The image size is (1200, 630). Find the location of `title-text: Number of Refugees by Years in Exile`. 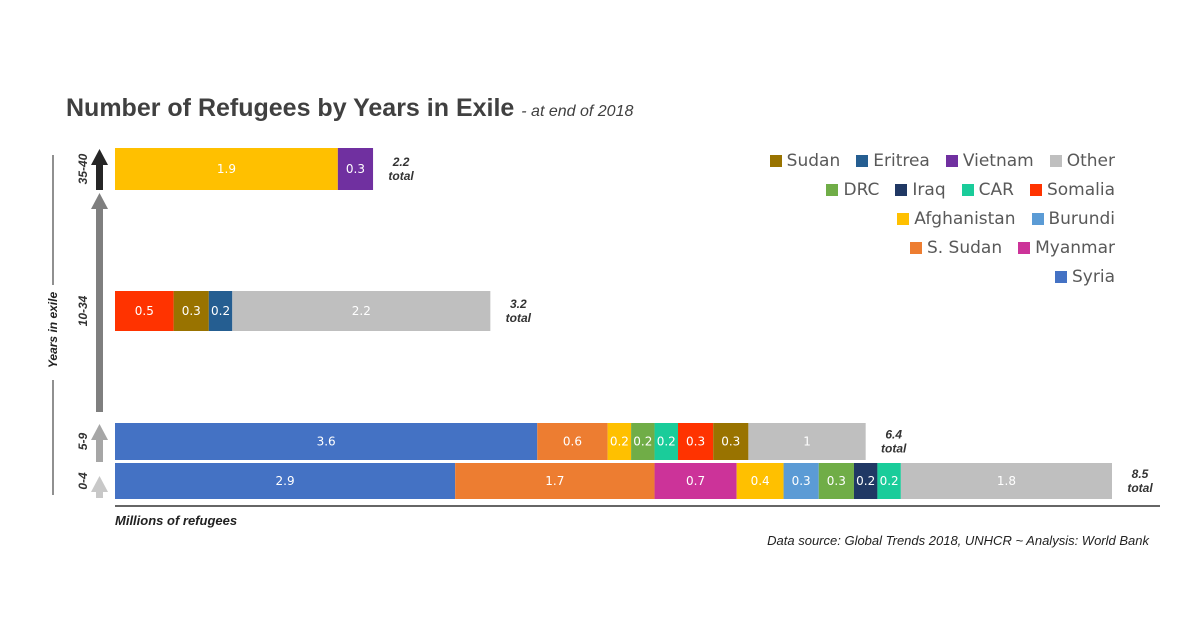

title-text: Number of Refugees by Years in Exile is located at coordinates (290, 108).